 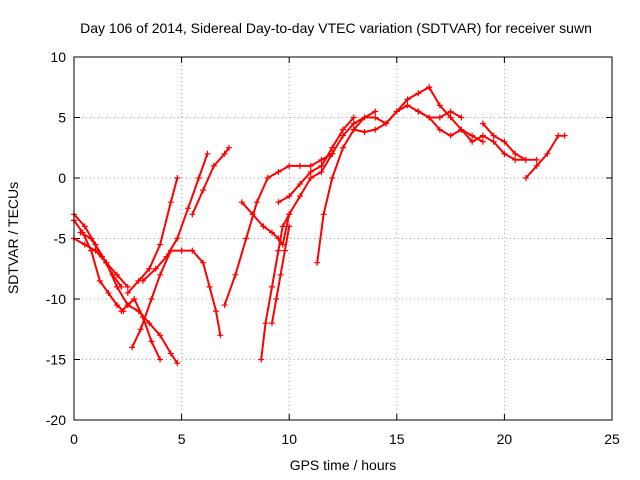 I want to click on y-tick-label: 5, so click(x=62, y=118).